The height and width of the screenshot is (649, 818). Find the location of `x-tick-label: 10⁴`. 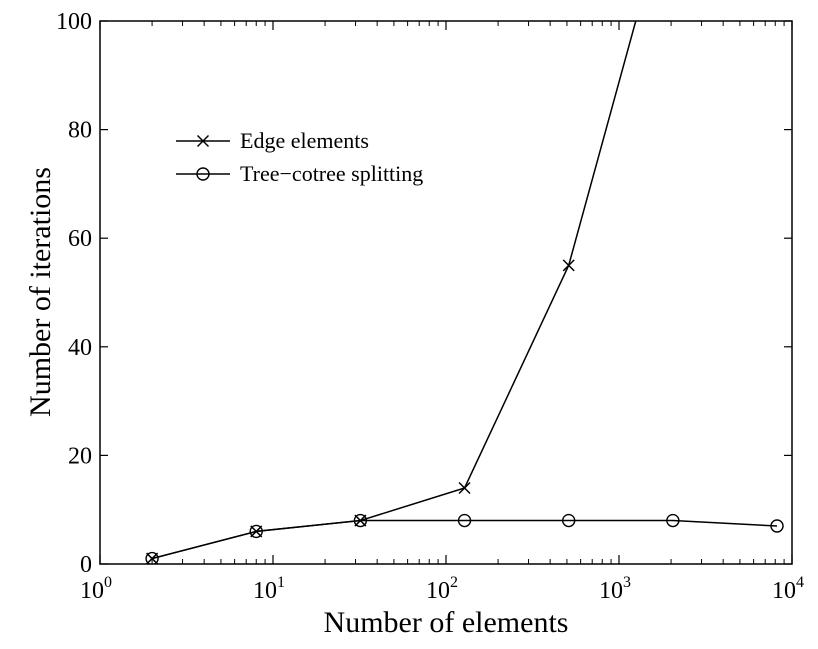

x-tick-label: 10⁴ is located at coordinates (788, 589).